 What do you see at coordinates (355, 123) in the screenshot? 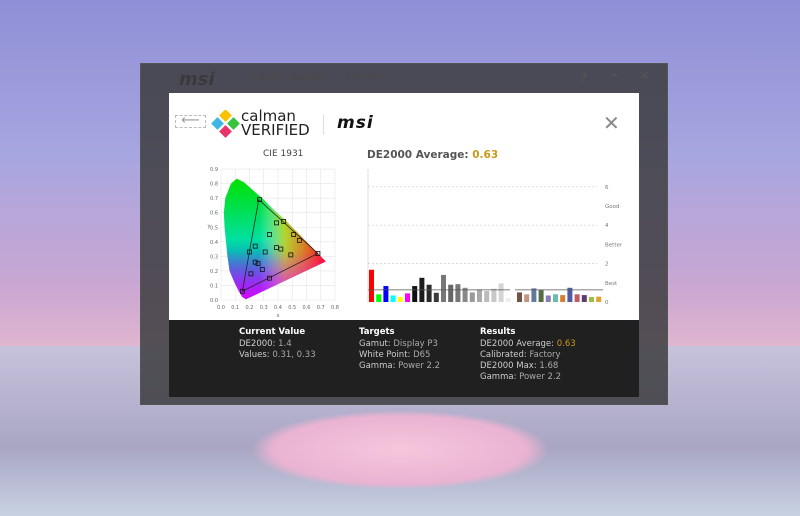
I see `msi-logo: msi` at bounding box center [355, 123].